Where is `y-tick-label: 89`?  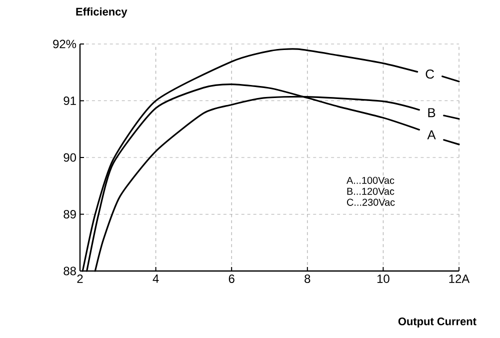 y-tick-label: 89 is located at coordinates (70, 214).